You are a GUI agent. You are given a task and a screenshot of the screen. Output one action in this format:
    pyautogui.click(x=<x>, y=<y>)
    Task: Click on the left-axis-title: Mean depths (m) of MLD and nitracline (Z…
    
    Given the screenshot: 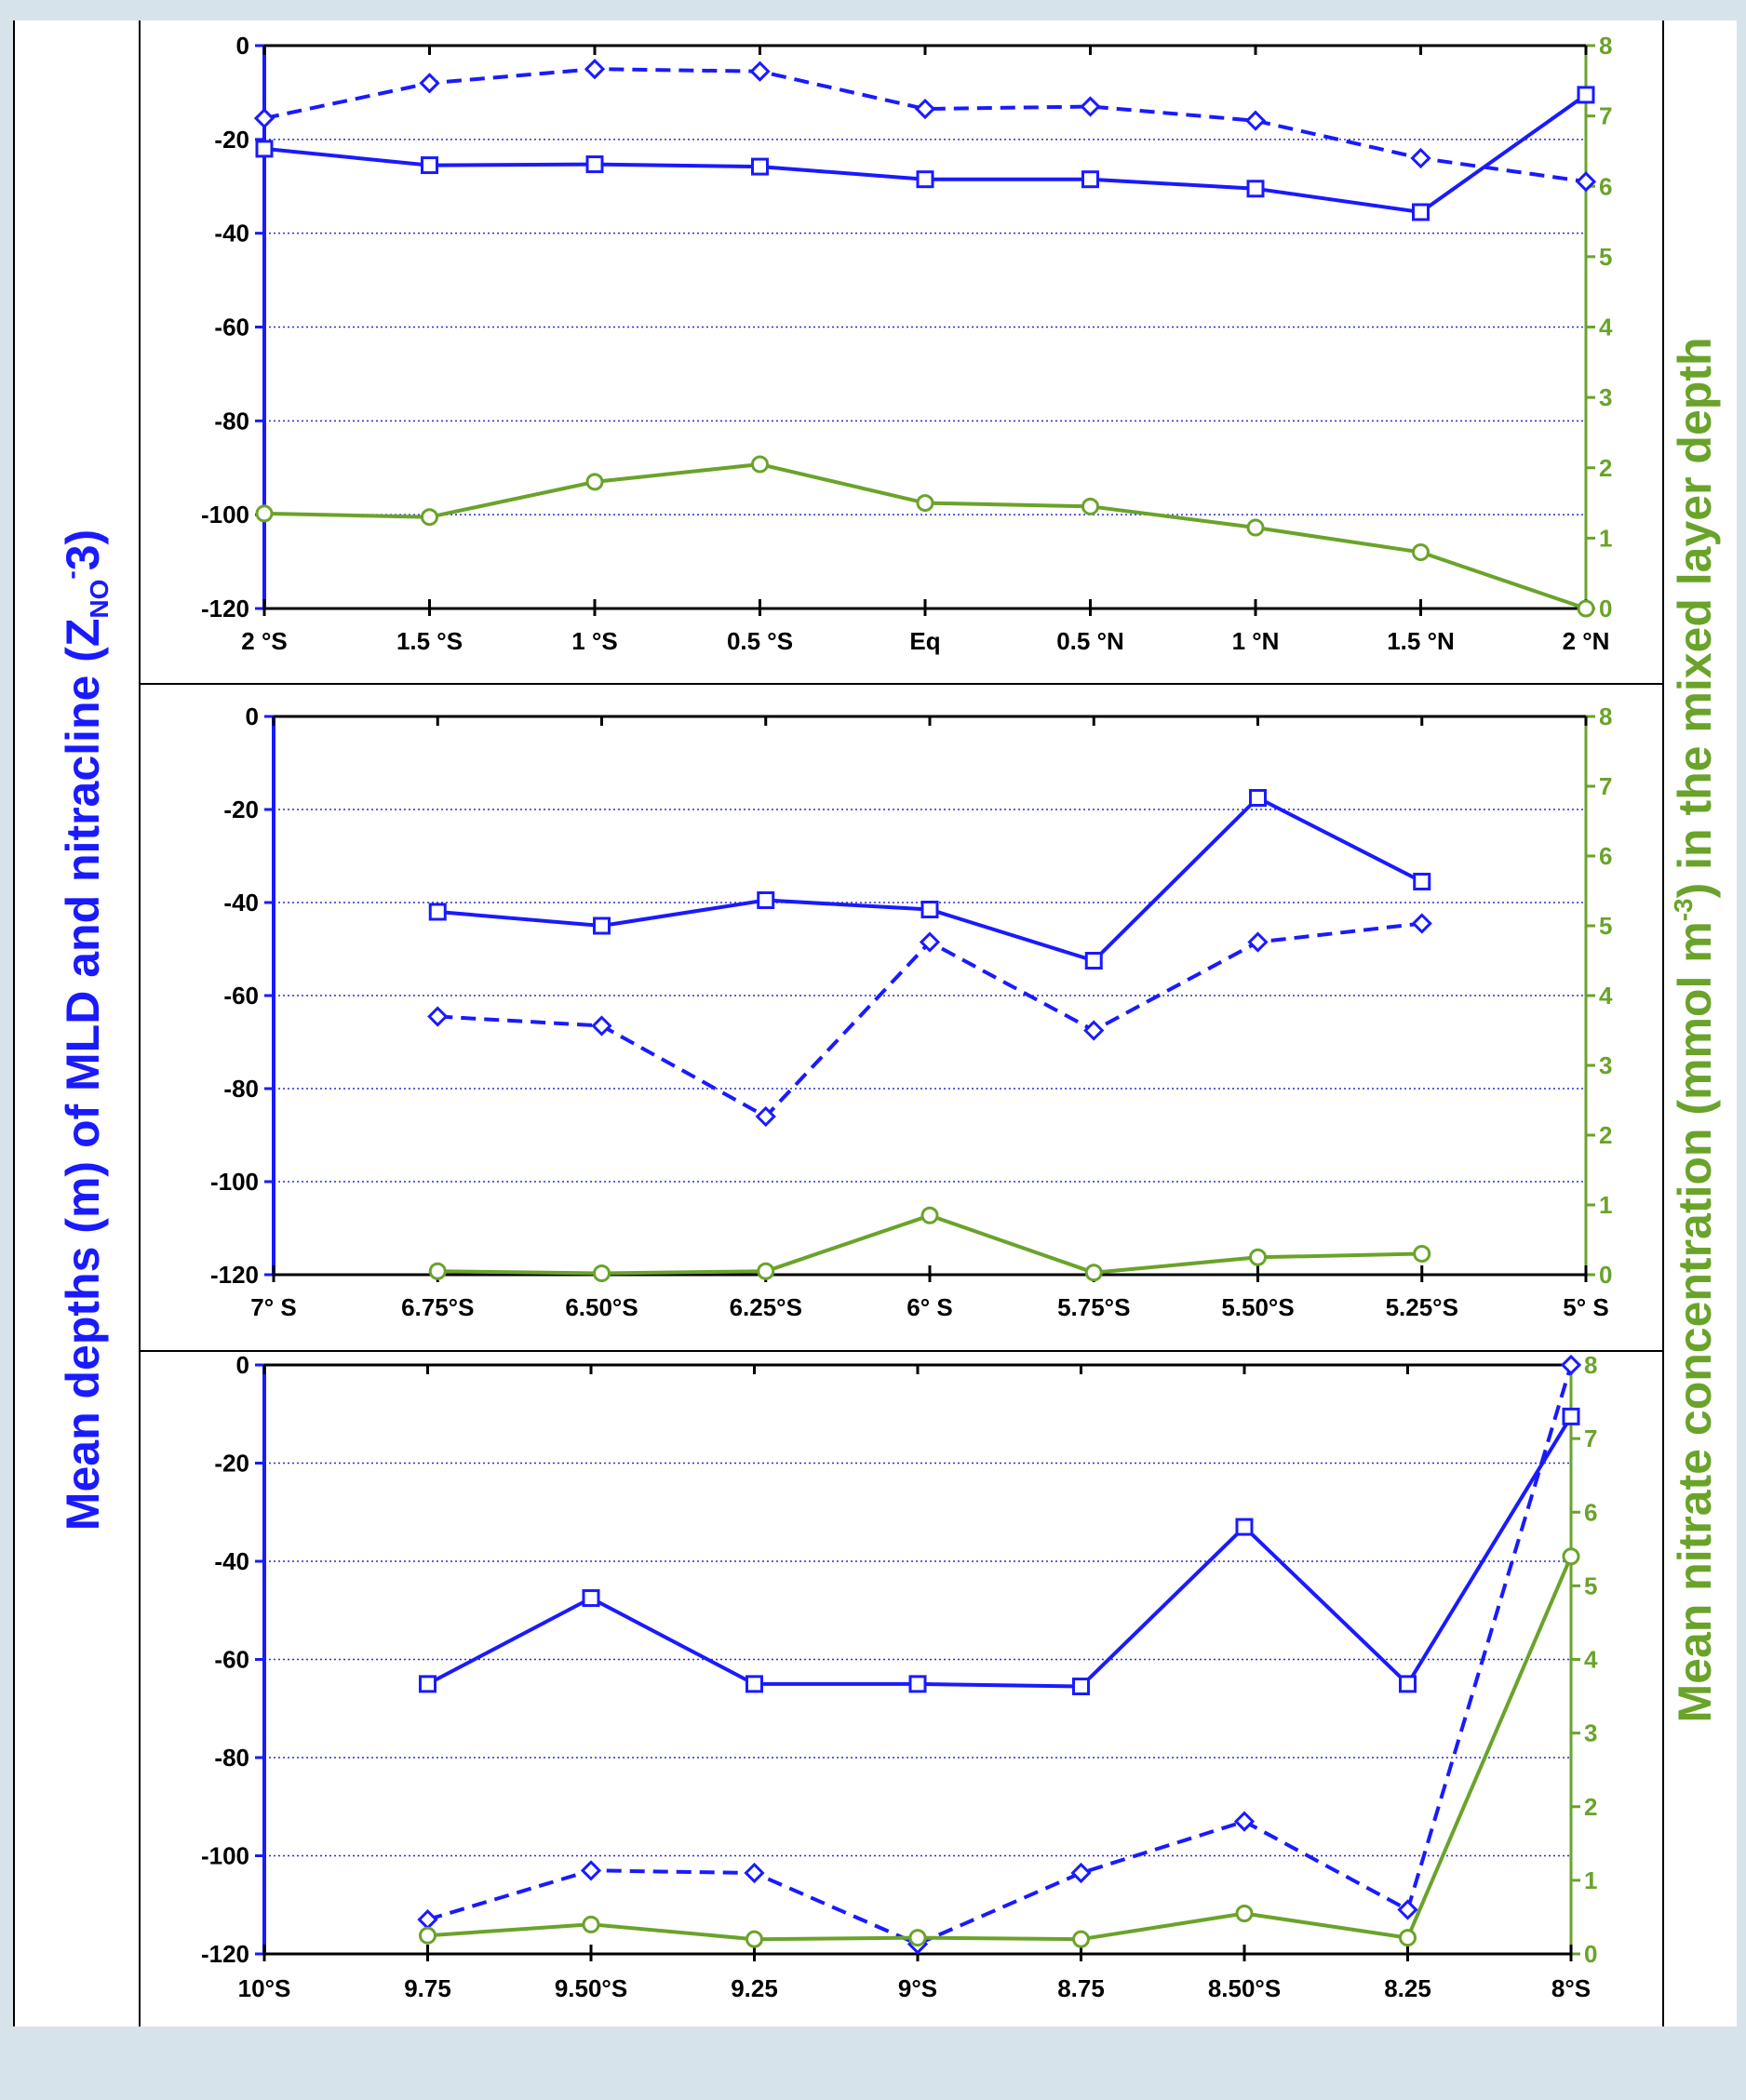 What is the action you would take?
    pyautogui.click(x=85, y=1030)
    